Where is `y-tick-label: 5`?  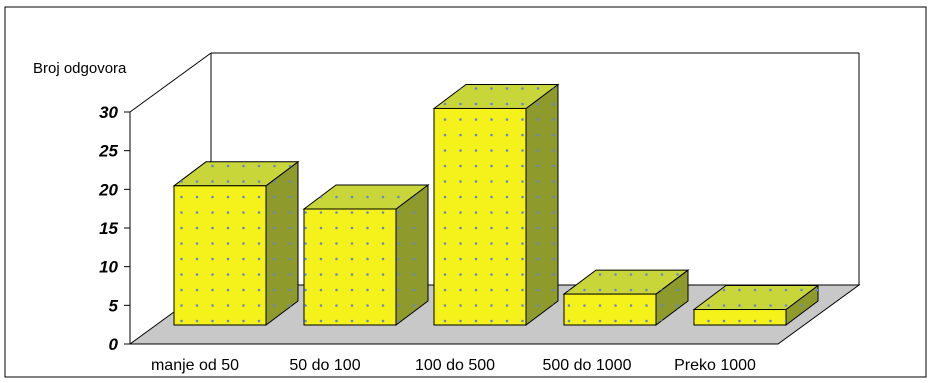 y-tick-label: 5 is located at coordinates (114, 305).